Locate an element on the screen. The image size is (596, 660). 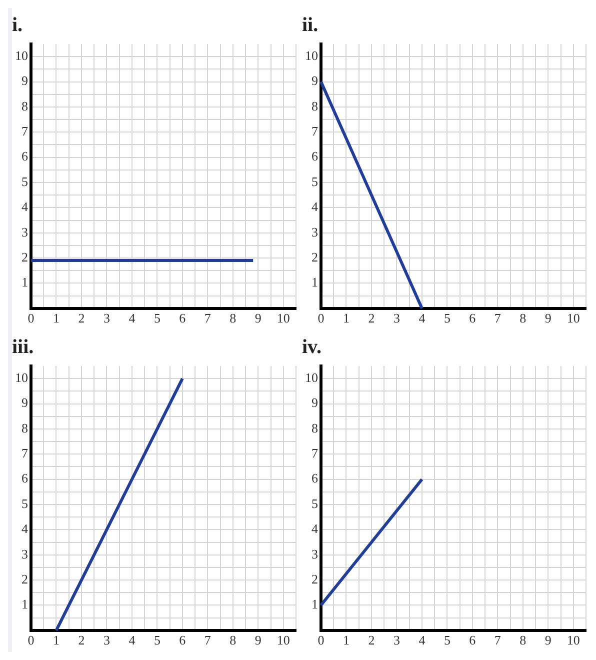
chart-title: iii. is located at coordinates (23, 347).